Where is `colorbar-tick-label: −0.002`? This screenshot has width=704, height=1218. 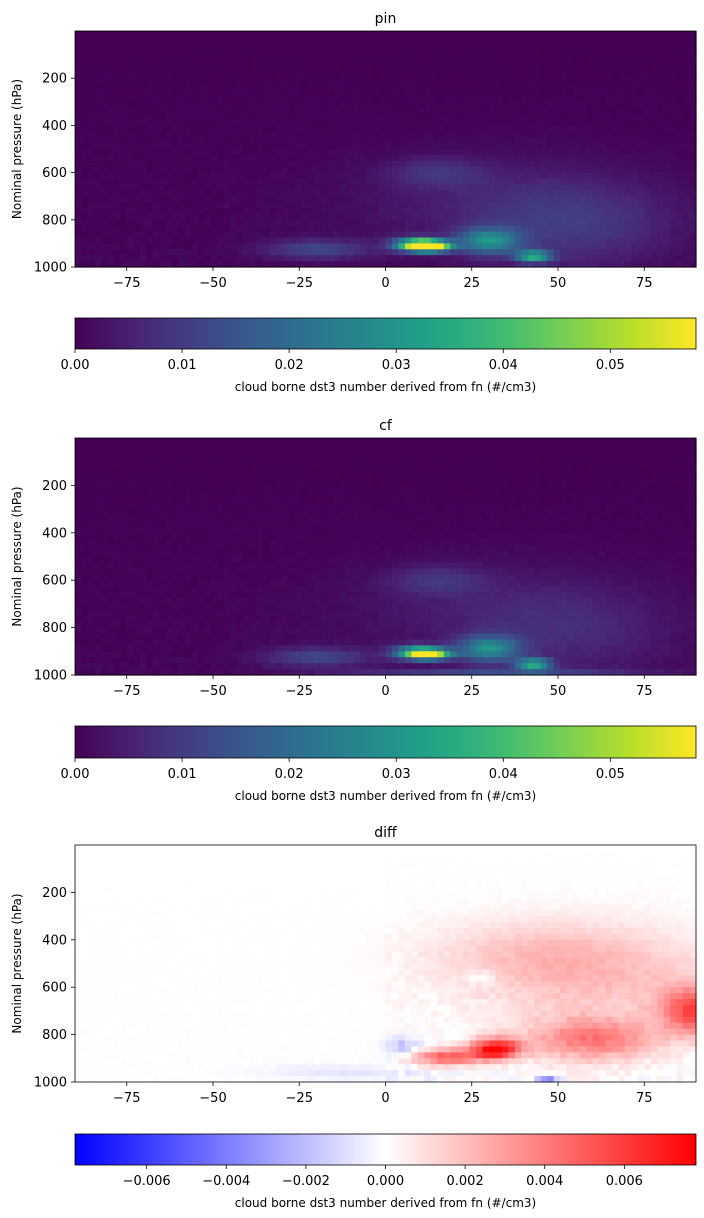 colorbar-tick-label: −0.002 is located at coordinates (306, 1181).